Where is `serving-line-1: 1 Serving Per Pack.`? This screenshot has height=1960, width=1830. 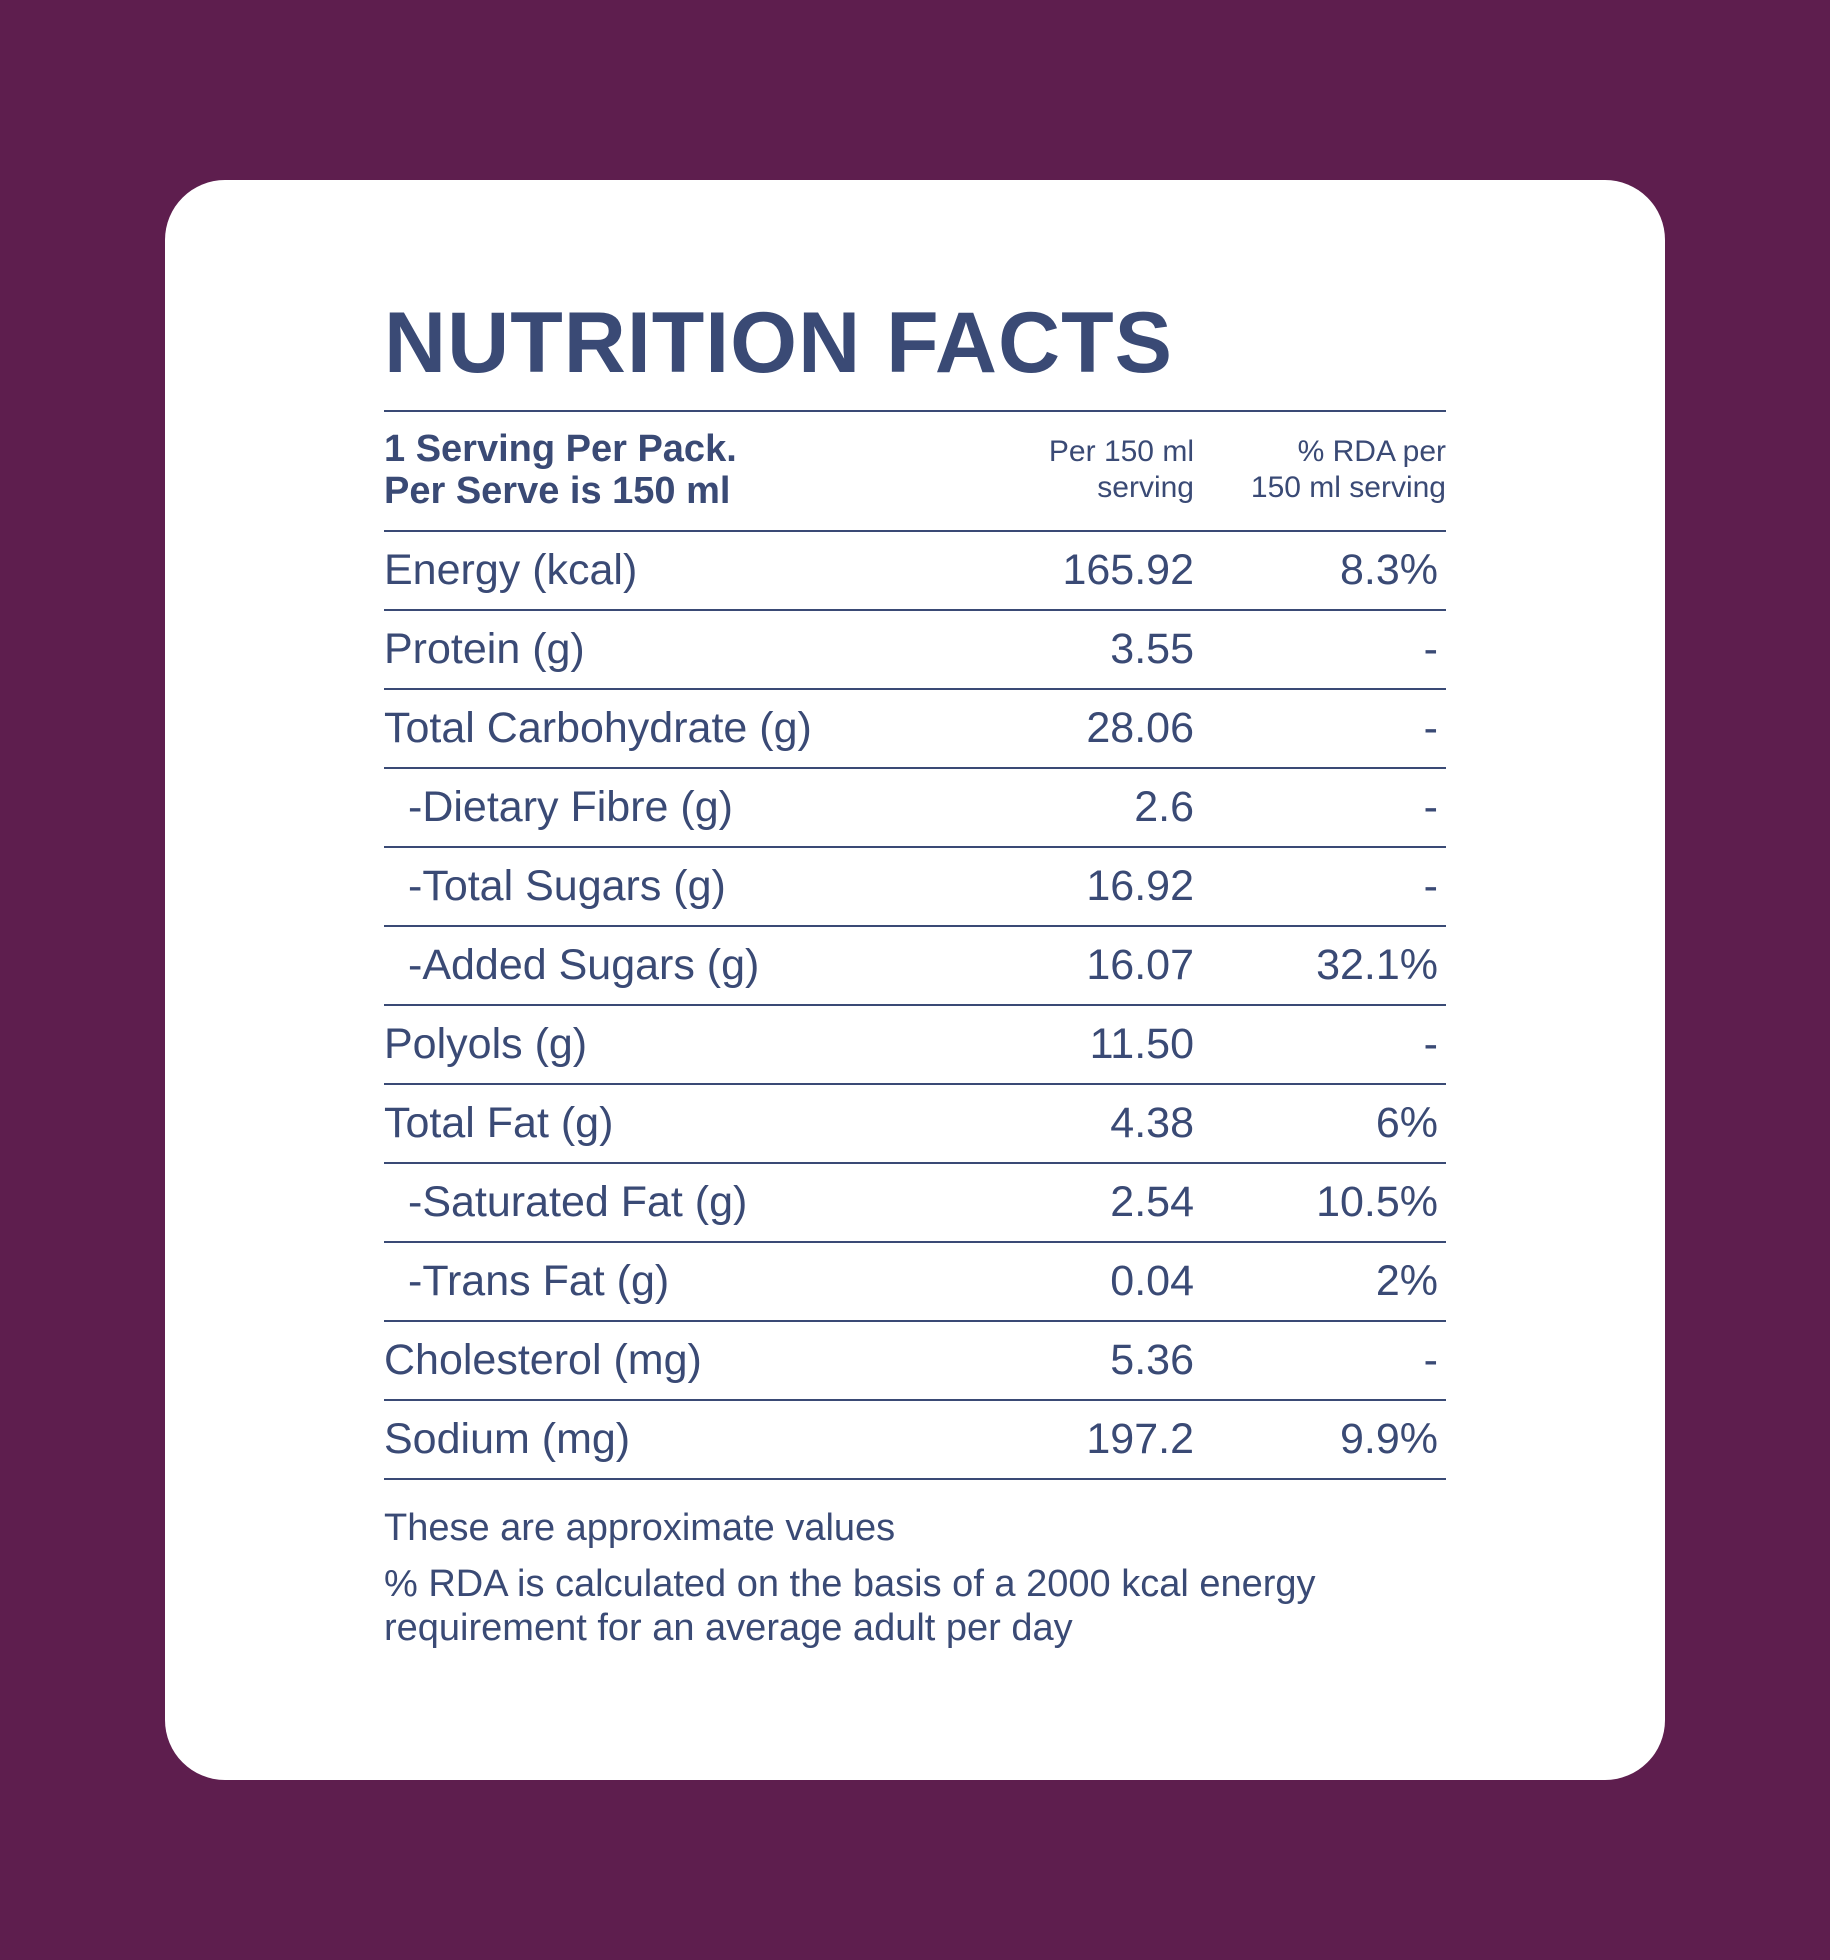 serving-line-1: 1 Serving Per Pack. is located at coordinates (560, 449).